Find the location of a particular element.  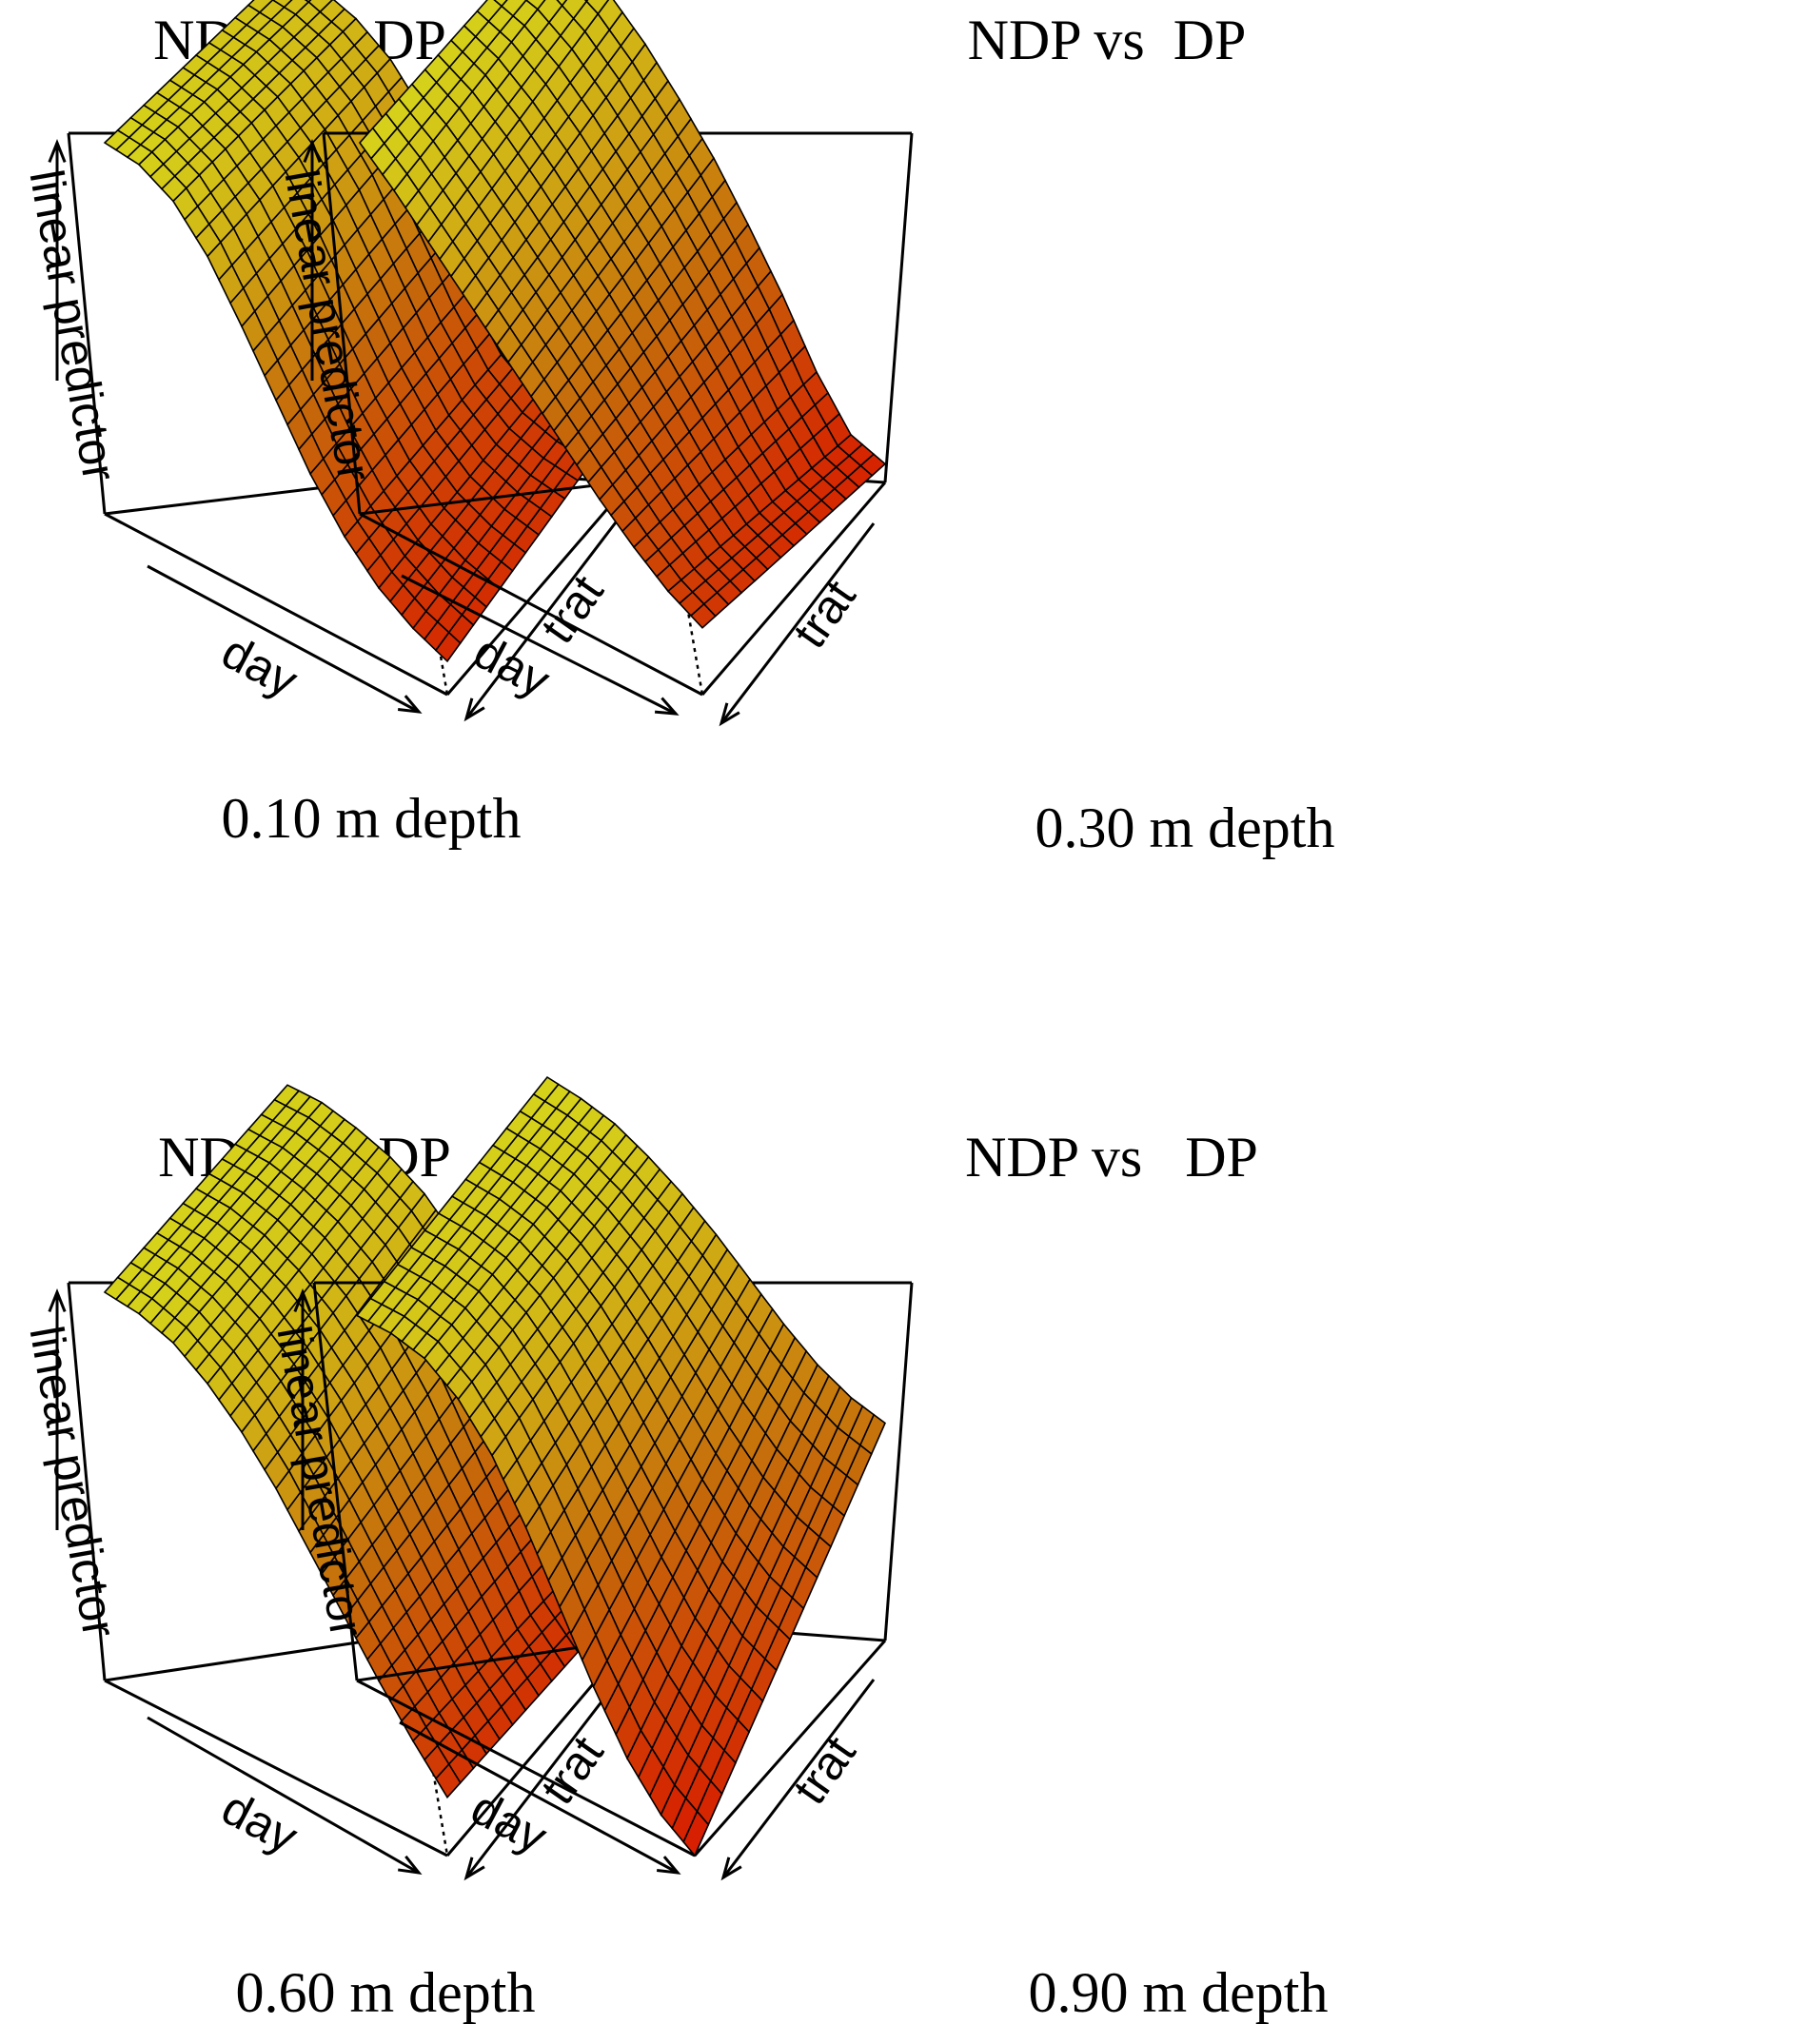

plot-caption: 0.60 m depth is located at coordinates (386, 1993).